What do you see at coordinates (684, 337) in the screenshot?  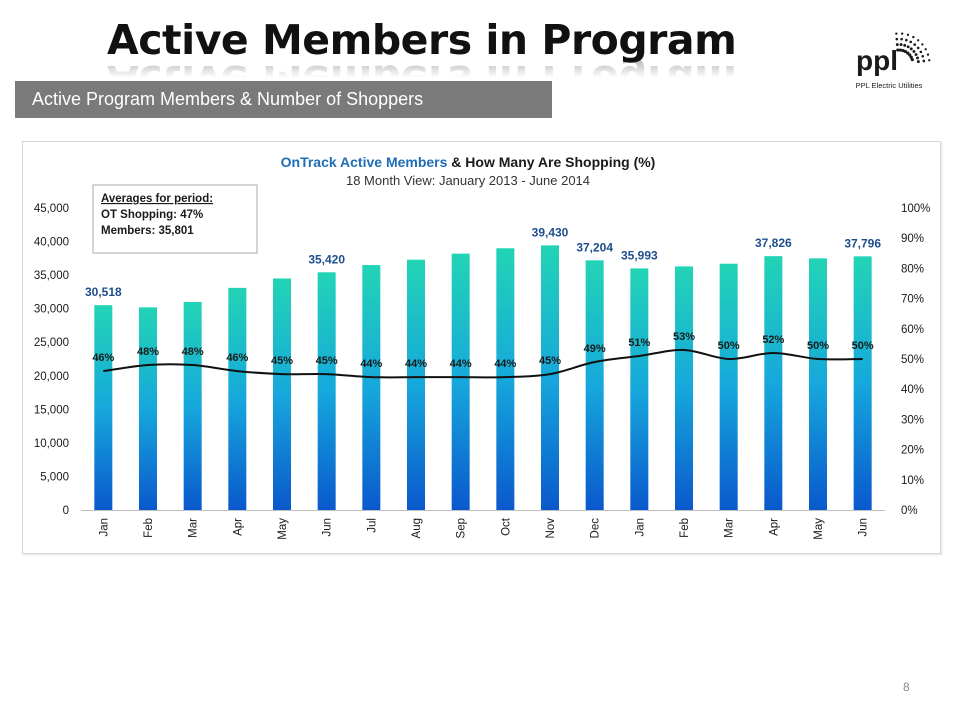 I see `line-value-label: 53%` at bounding box center [684, 337].